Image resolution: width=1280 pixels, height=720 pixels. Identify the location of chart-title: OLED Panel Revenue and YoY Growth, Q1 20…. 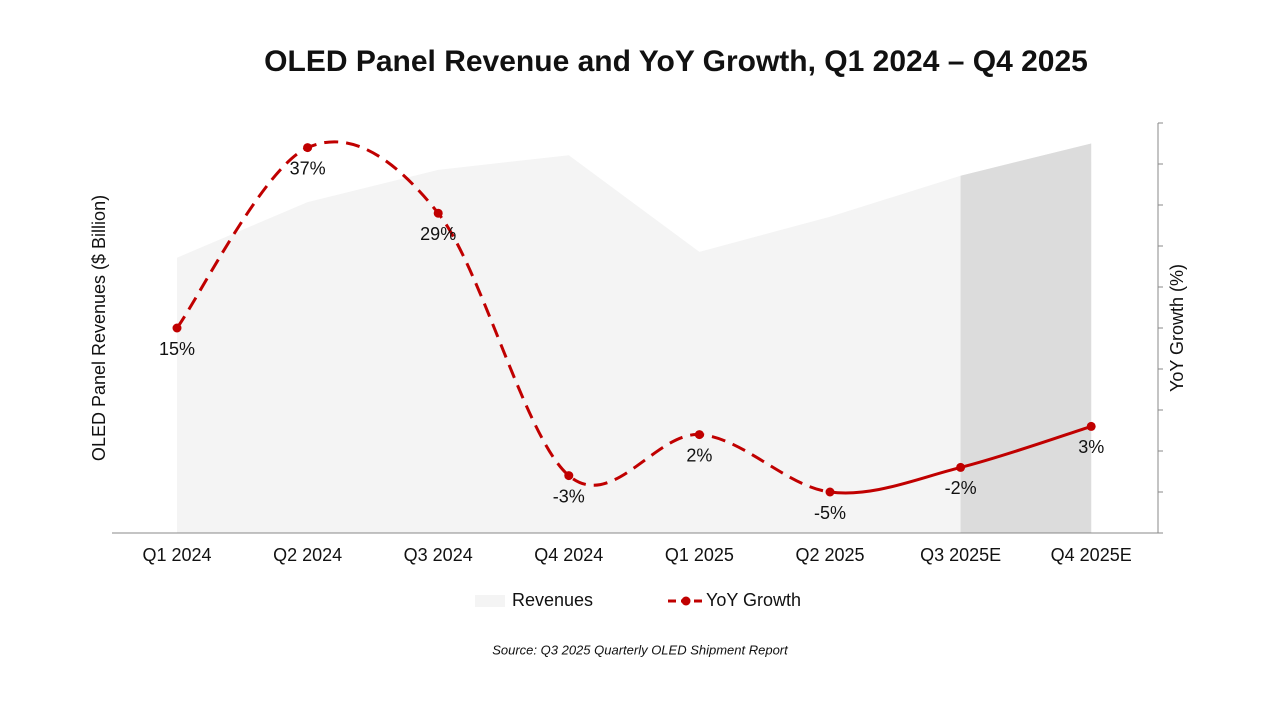
(676, 61).